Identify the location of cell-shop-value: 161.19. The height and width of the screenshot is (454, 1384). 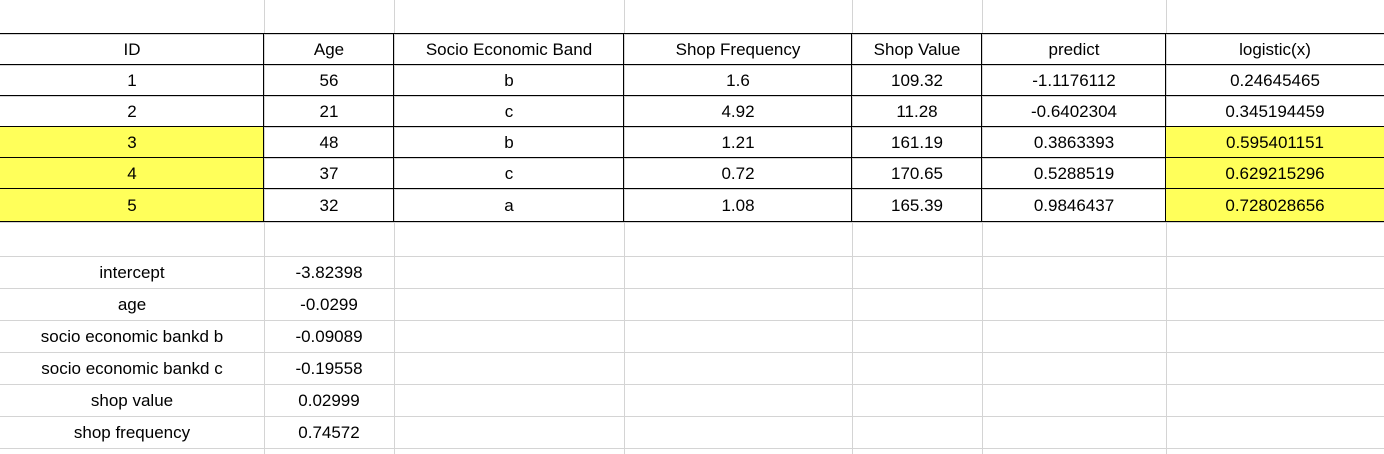
(917, 142).